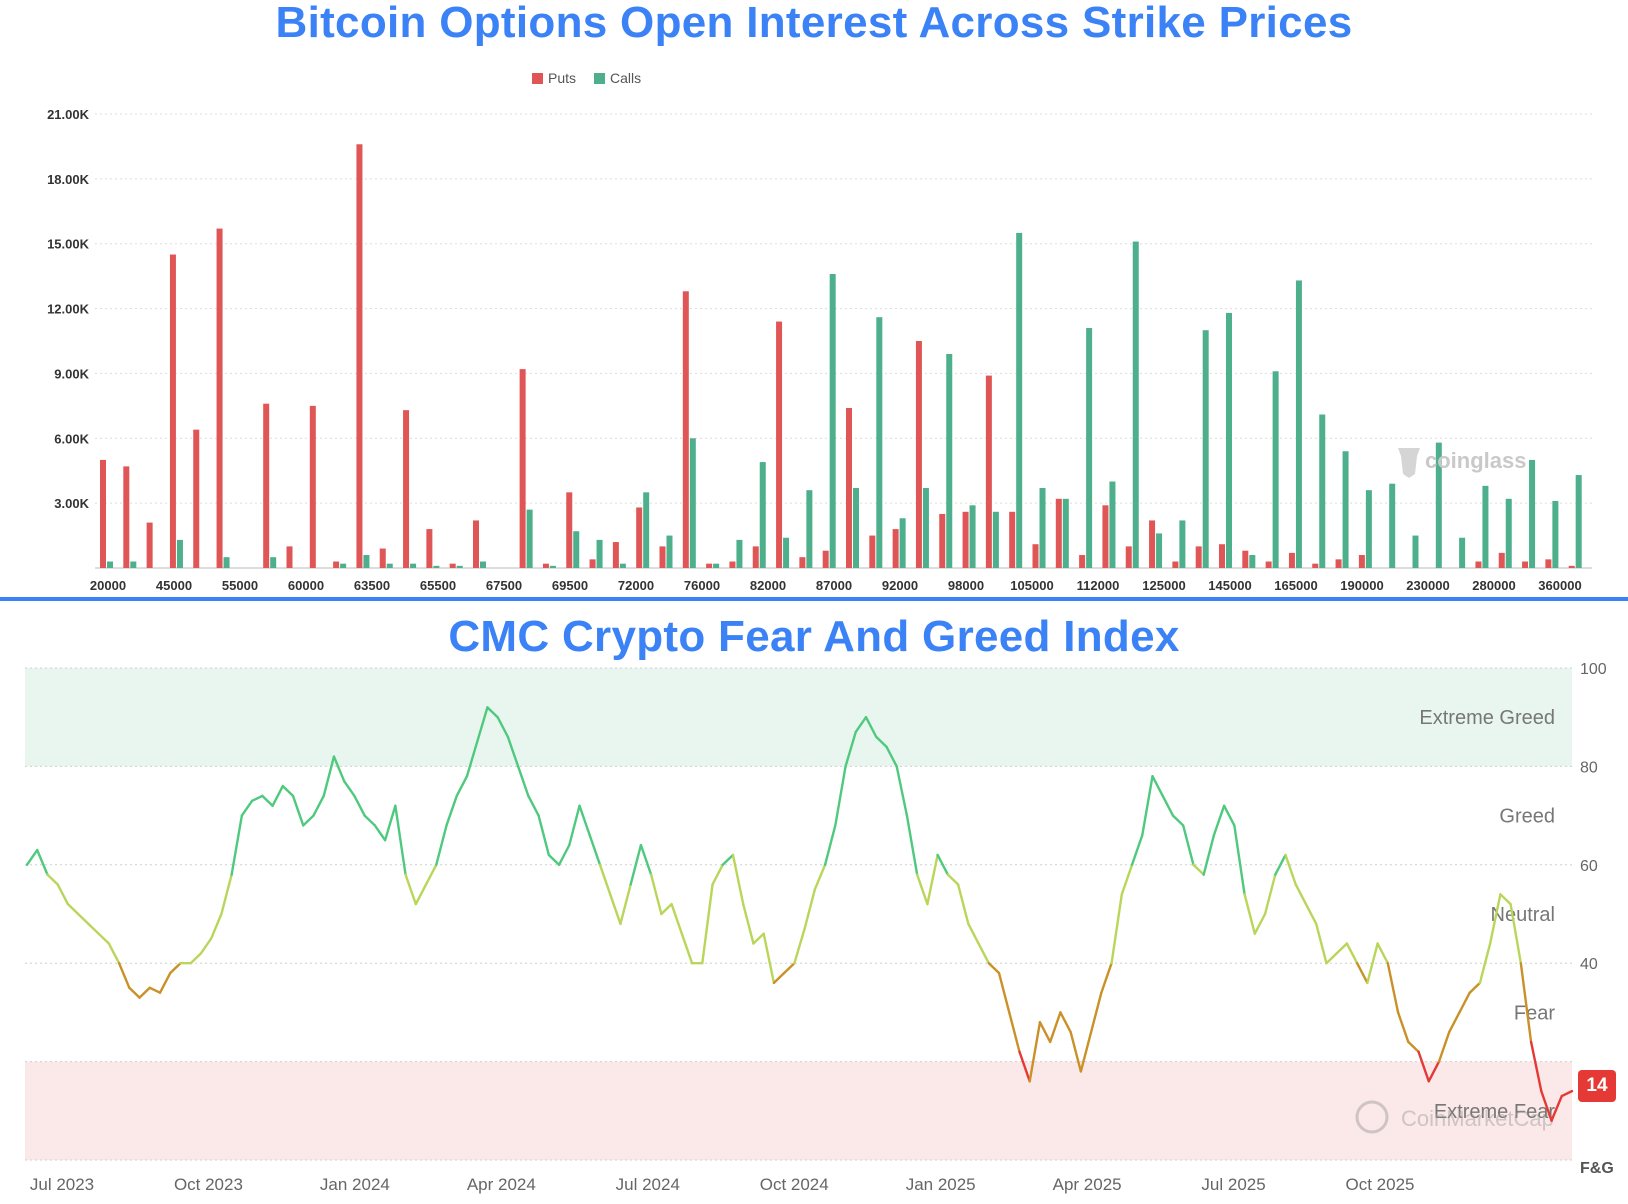  What do you see at coordinates (554, 78) in the screenshot?
I see `legend-item-puts: Puts` at bounding box center [554, 78].